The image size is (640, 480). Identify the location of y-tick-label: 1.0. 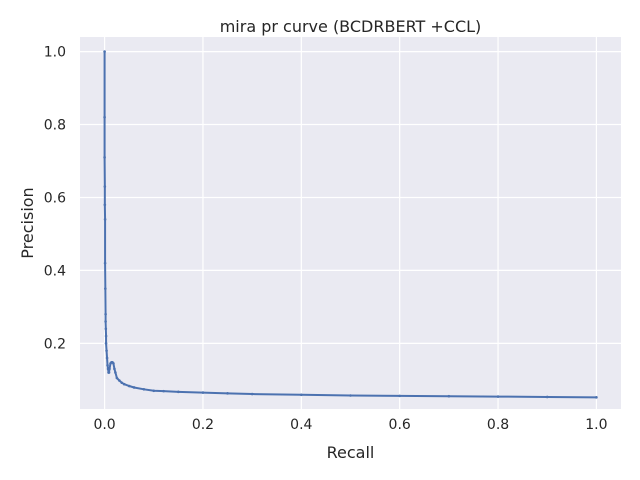
(55, 53).